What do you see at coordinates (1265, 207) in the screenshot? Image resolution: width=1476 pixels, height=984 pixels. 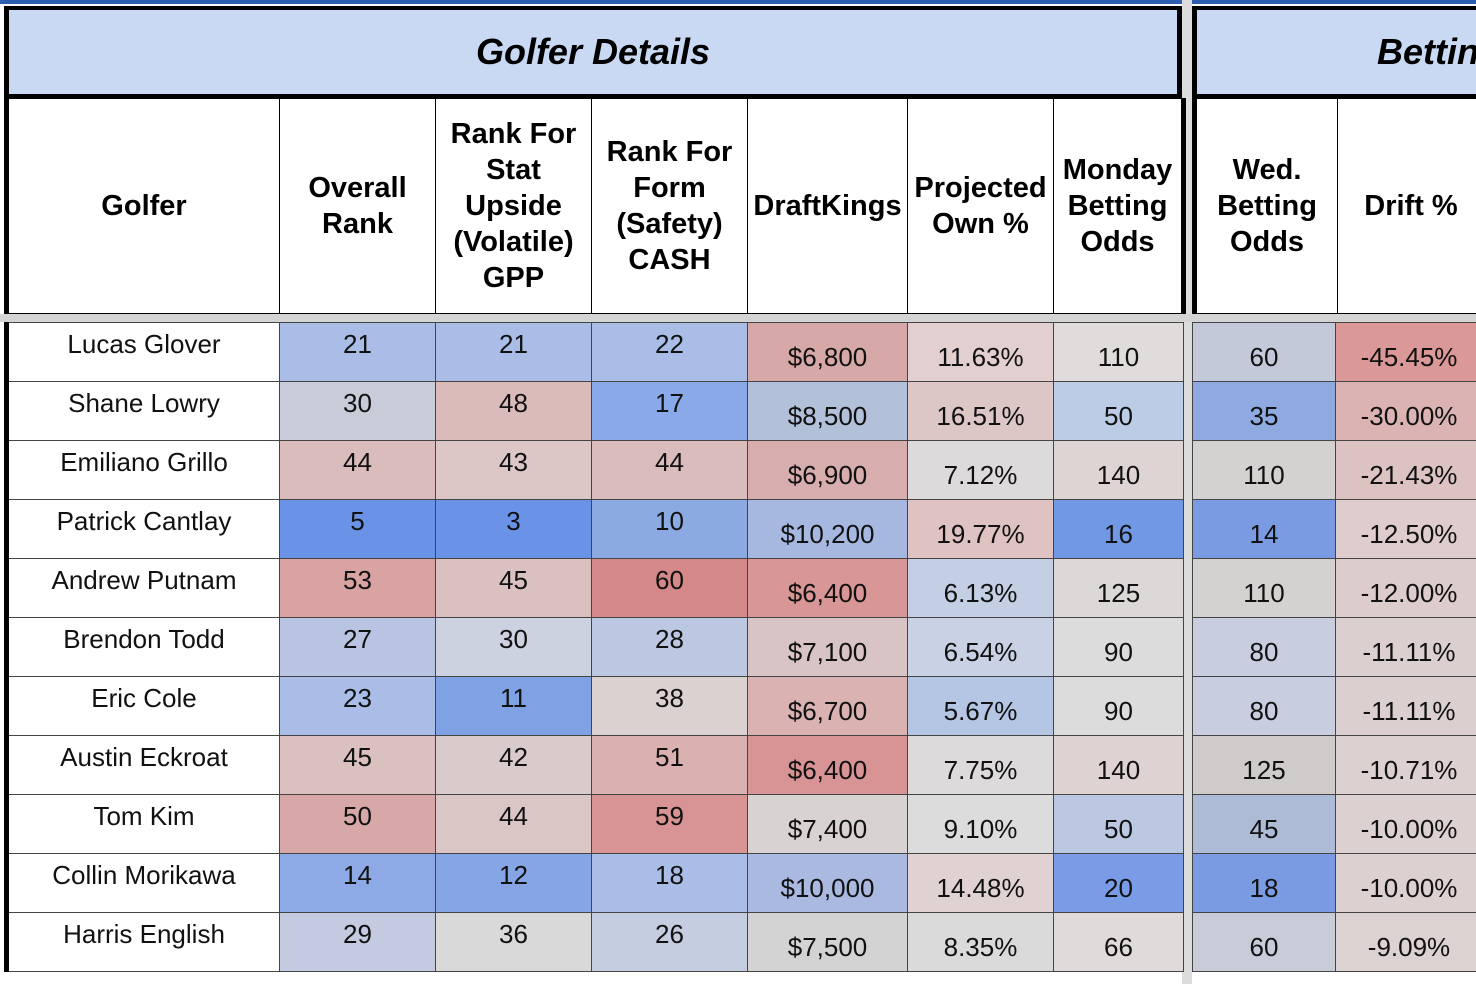 I see `header-wed-odds: Wed. Betting Odds` at bounding box center [1265, 207].